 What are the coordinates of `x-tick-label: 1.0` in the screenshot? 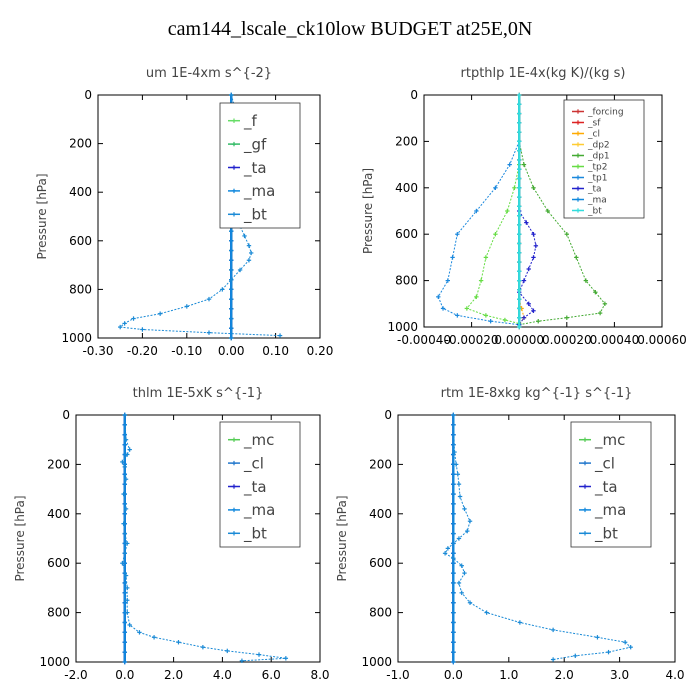 It's located at (508, 675).